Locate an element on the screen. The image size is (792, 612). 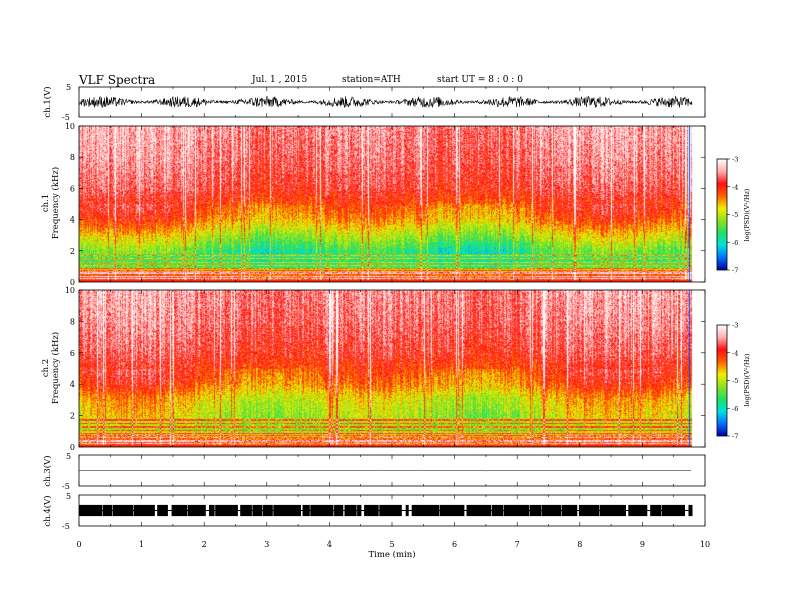
ch3-waveform-panel: 5 -5 ch.3(V) is located at coordinates (374, 471).